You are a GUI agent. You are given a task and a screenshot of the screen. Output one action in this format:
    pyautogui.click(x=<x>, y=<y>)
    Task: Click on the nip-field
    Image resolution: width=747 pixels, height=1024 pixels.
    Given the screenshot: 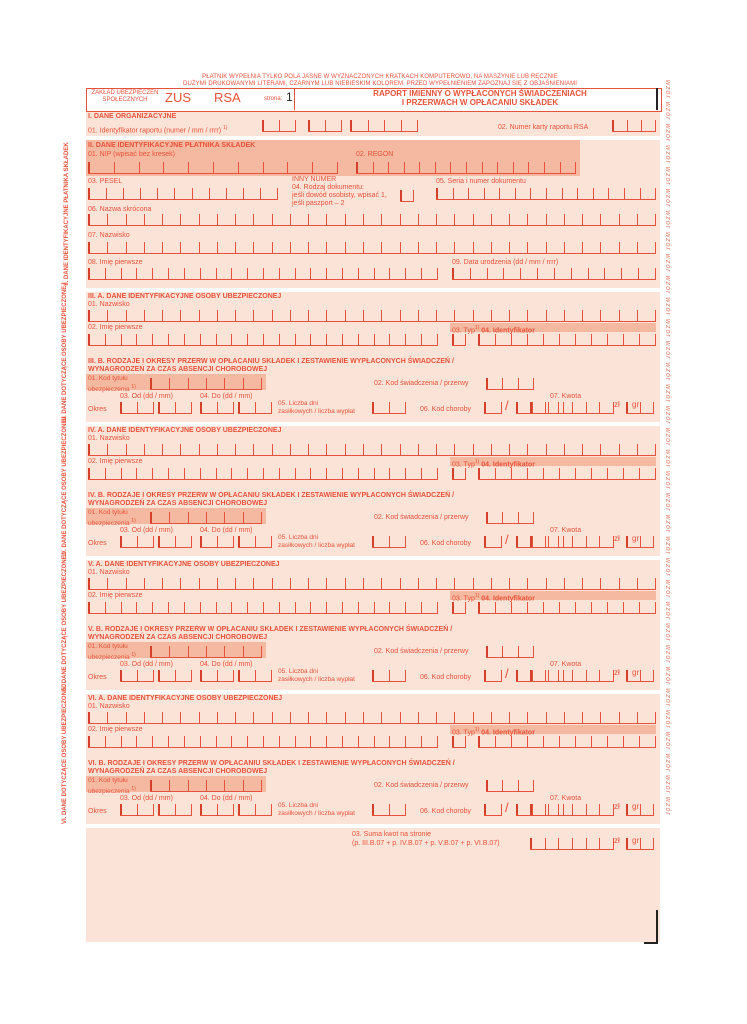 What is the action you would take?
    pyautogui.click(x=213, y=168)
    